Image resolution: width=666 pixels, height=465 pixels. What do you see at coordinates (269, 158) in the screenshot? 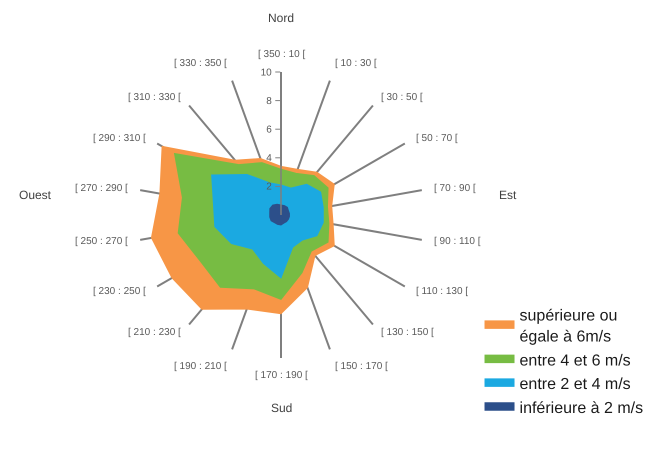
I see `y-tick-label: 4` at bounding box center [269, 158].